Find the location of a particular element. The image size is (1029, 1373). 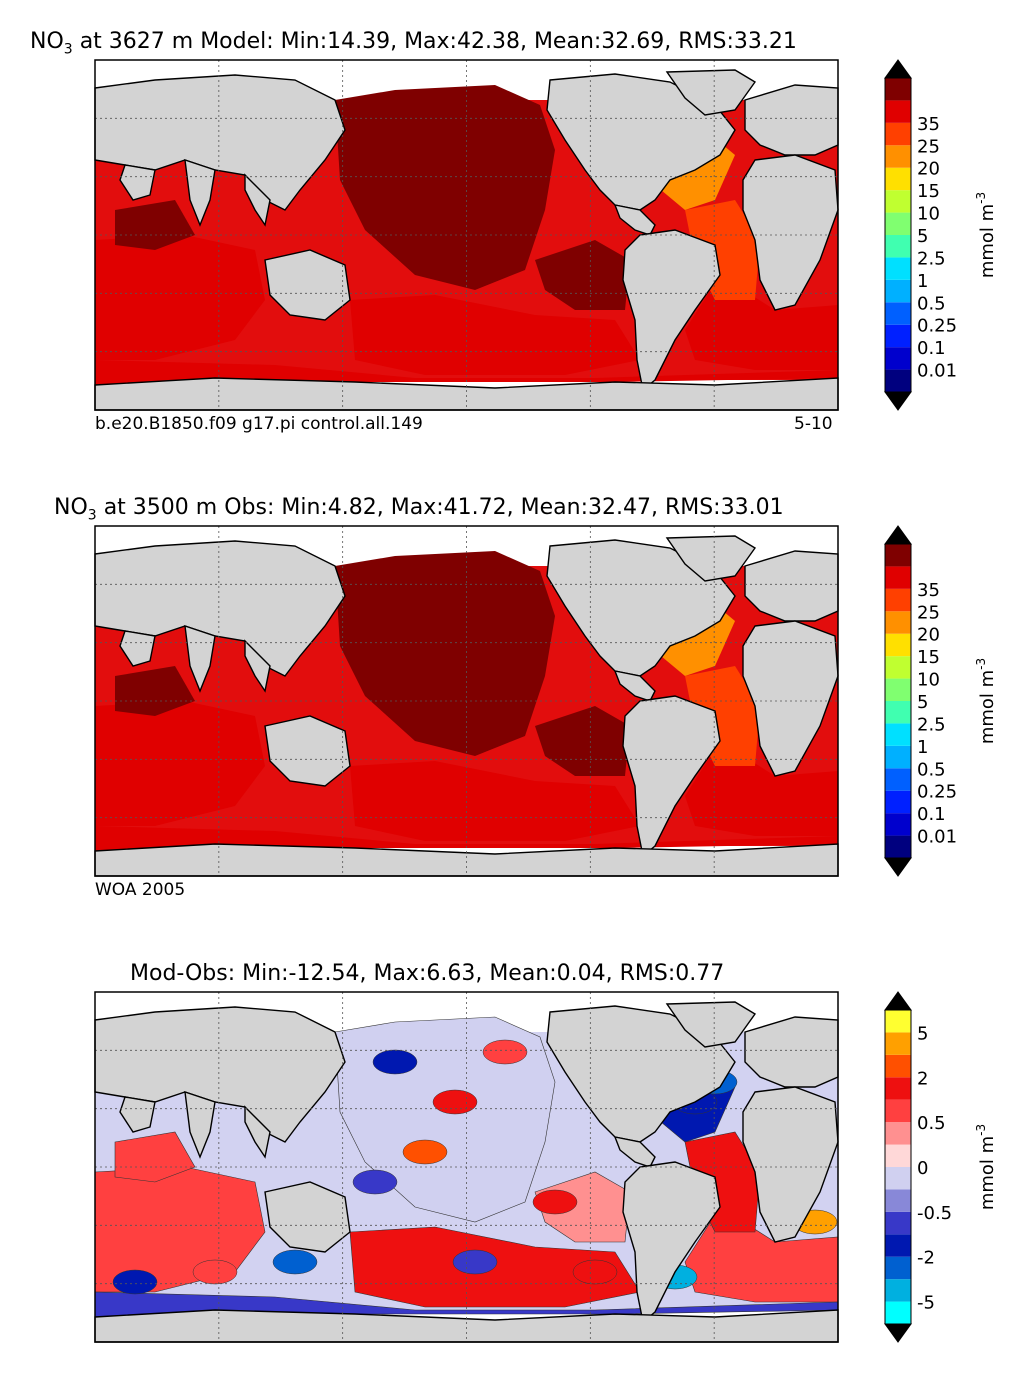

colorbar-tick-label-1: -2 is located at coordinates (926, 1258).